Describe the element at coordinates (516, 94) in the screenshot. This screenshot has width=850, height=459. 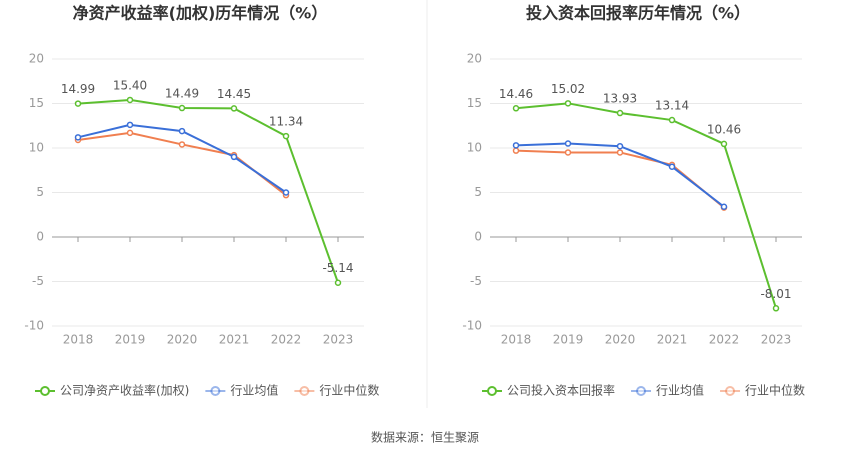
I see `value-label: 14.46` at that location.